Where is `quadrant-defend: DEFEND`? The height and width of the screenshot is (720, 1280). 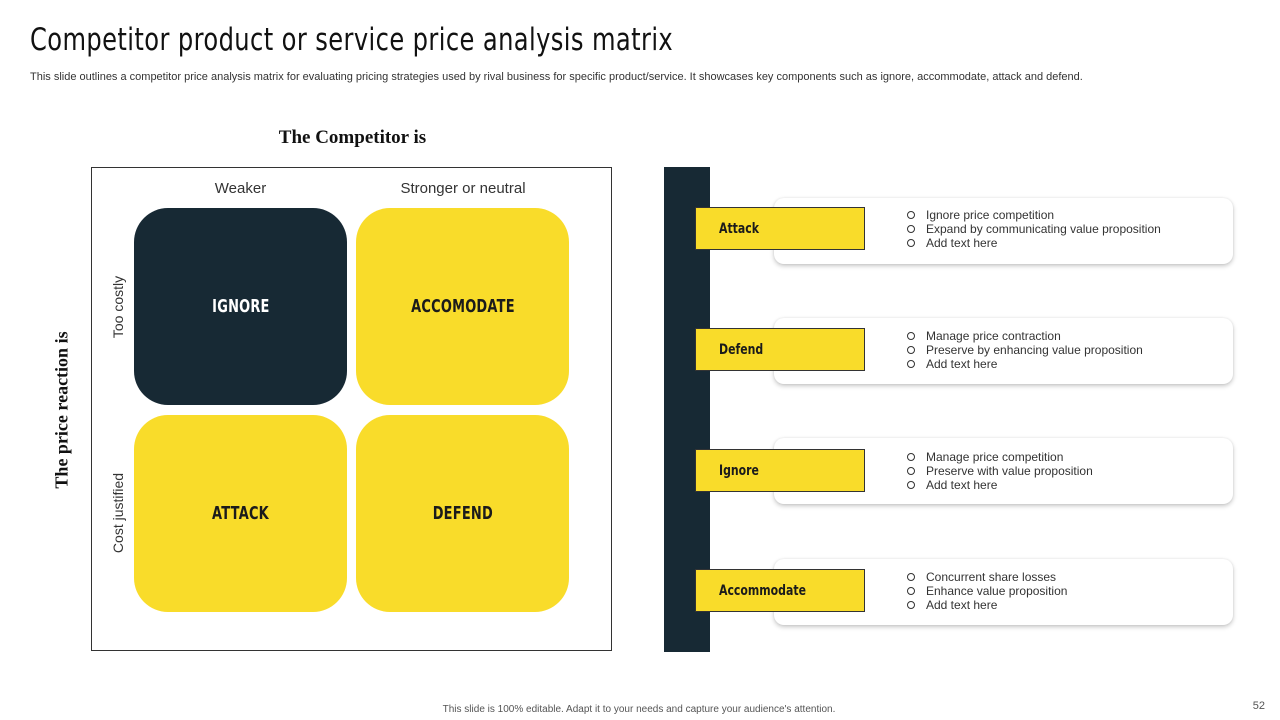
quadrant-defend: DEFEND is located at coordinates (462, 513).